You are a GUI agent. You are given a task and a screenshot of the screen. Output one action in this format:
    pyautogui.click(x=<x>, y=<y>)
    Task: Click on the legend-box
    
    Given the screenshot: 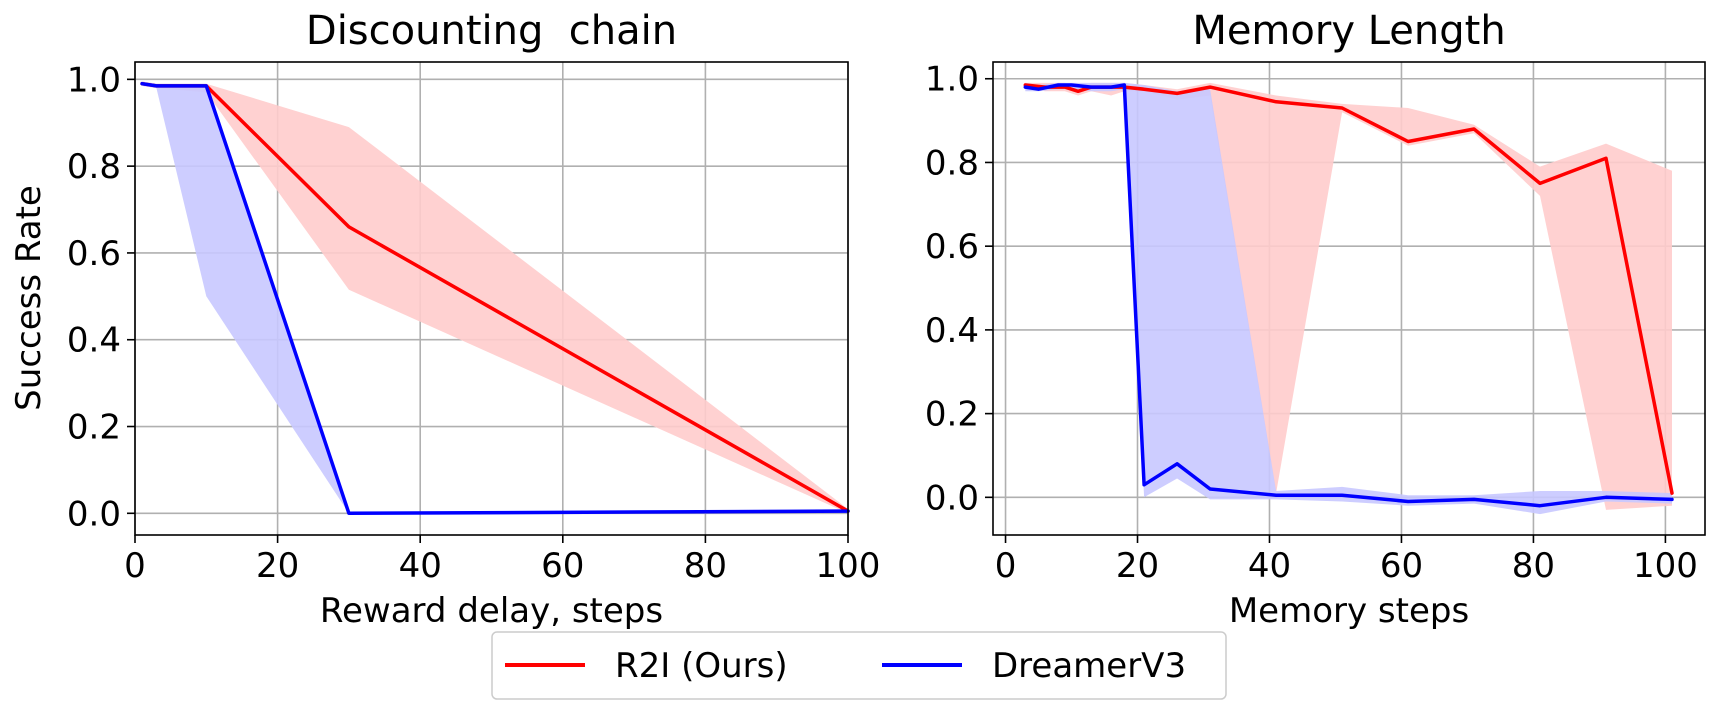 What is the action you would take?
    pyautogui.click(x=859, y=665)
    